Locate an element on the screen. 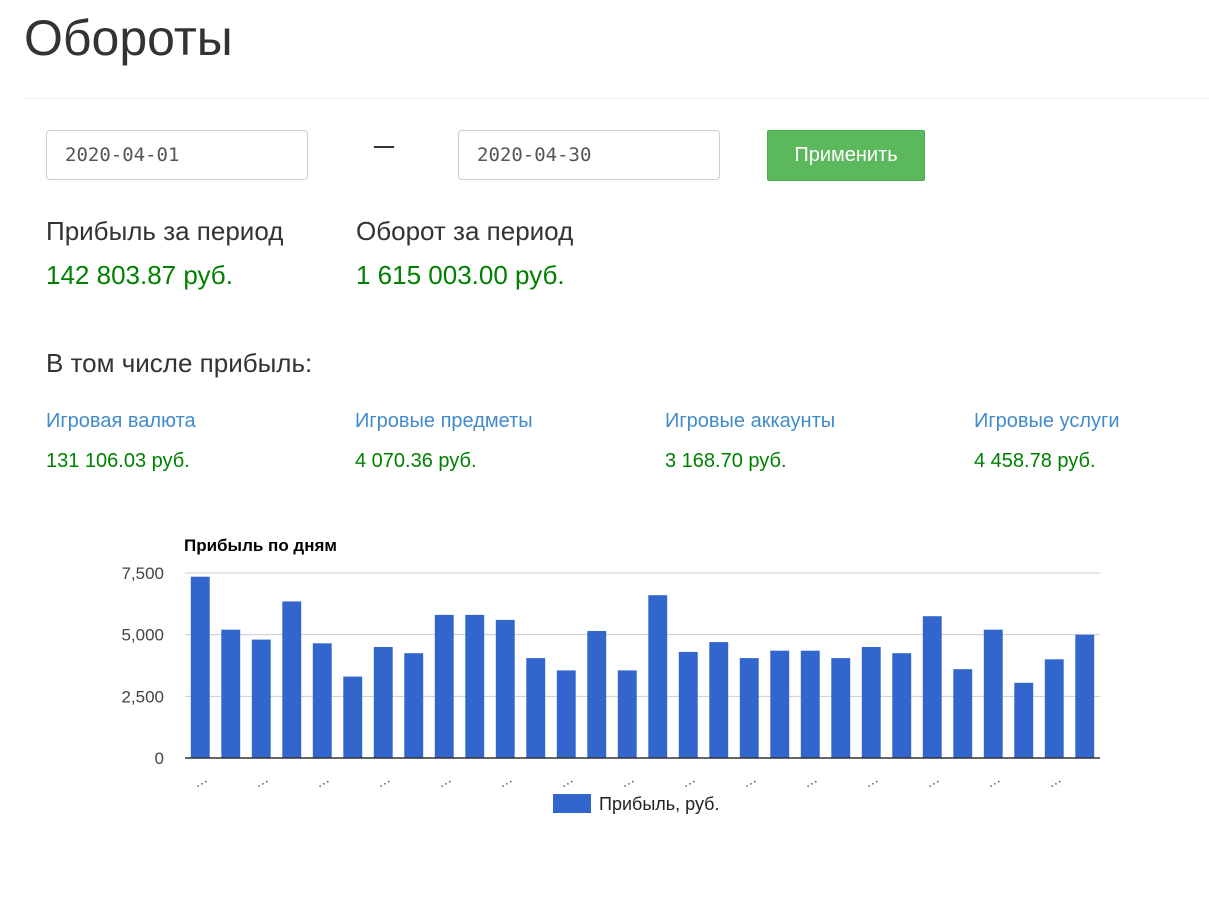  category-value-items: 4 070.36 руб. is located at coordinates (416, 461).